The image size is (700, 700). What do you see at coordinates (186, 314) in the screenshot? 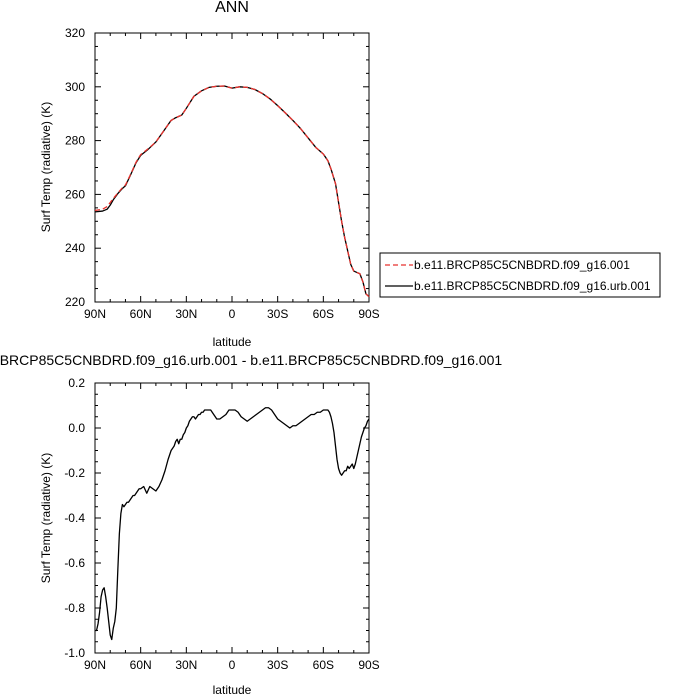
I see `top-x-tick-label: 30N` at bounding box center [186, 314].